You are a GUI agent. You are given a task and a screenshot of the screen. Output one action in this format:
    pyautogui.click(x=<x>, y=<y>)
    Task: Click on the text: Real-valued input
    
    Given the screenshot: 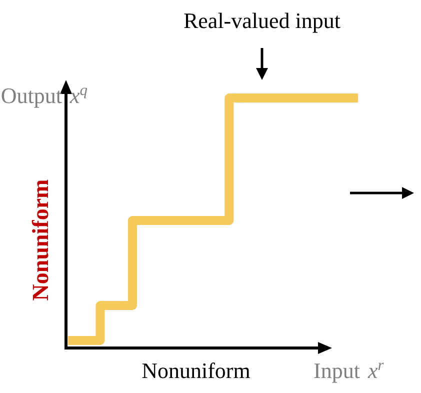 What is the action you would take?
    pyautogui.click(x=262, y=20)
    